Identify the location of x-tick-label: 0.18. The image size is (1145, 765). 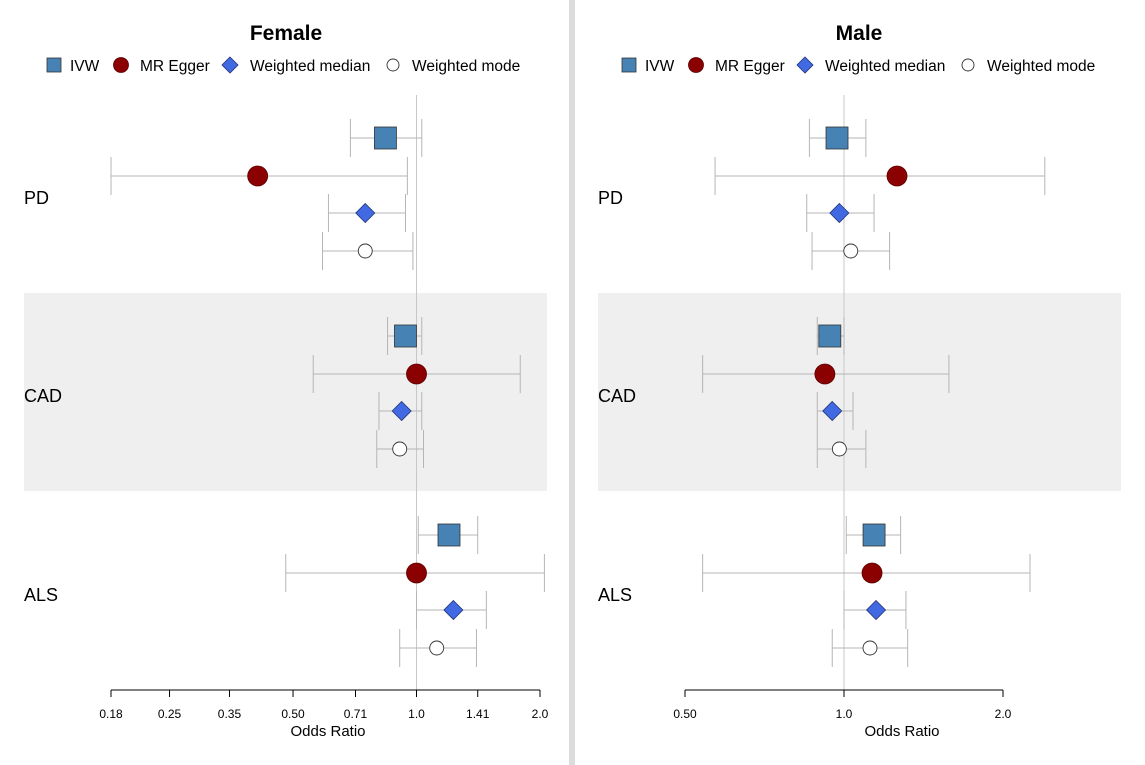
(111, 714).